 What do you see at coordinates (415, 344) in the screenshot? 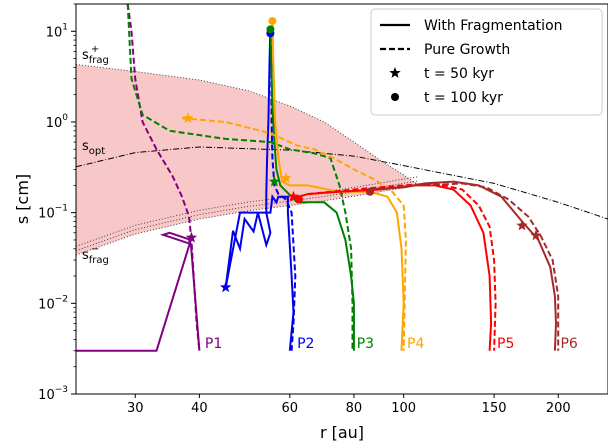
I see `p4-label: P4` at bounding box center [415, 344].